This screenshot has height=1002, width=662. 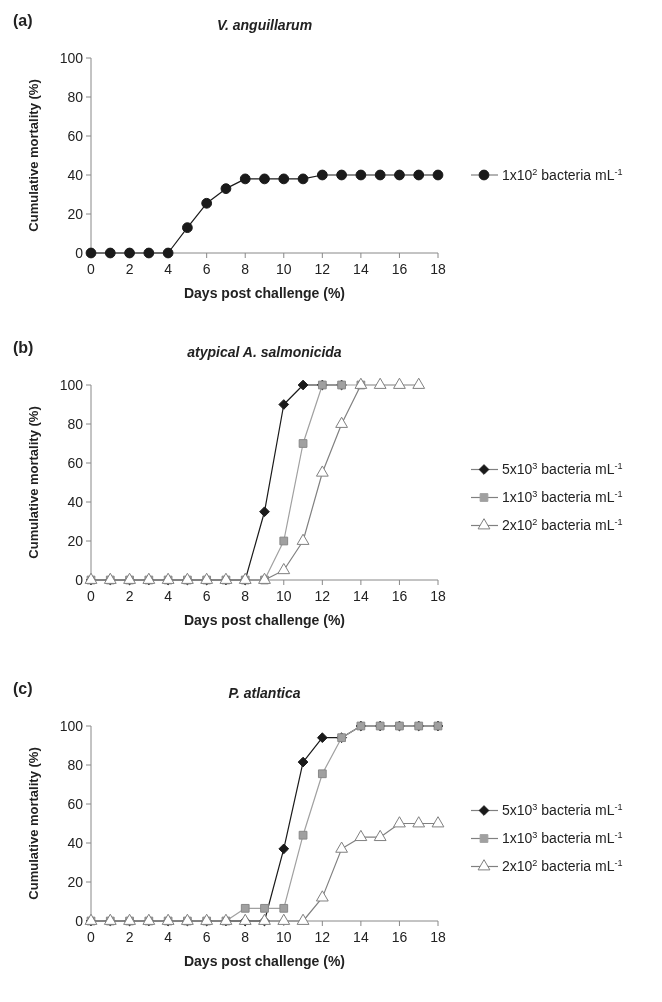 I want to click on text: (b), so click(x=23, y=347).